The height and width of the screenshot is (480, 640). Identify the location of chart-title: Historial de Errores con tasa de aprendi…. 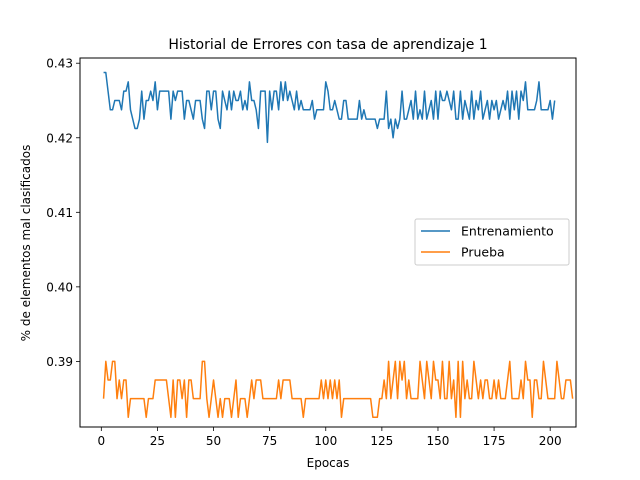
(327, 45).